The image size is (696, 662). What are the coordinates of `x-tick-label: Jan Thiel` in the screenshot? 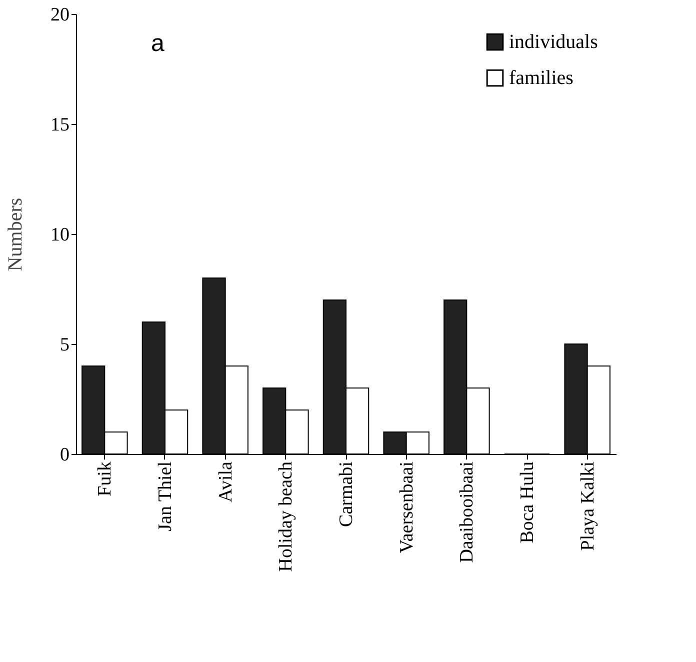 It's located at (165, 497).